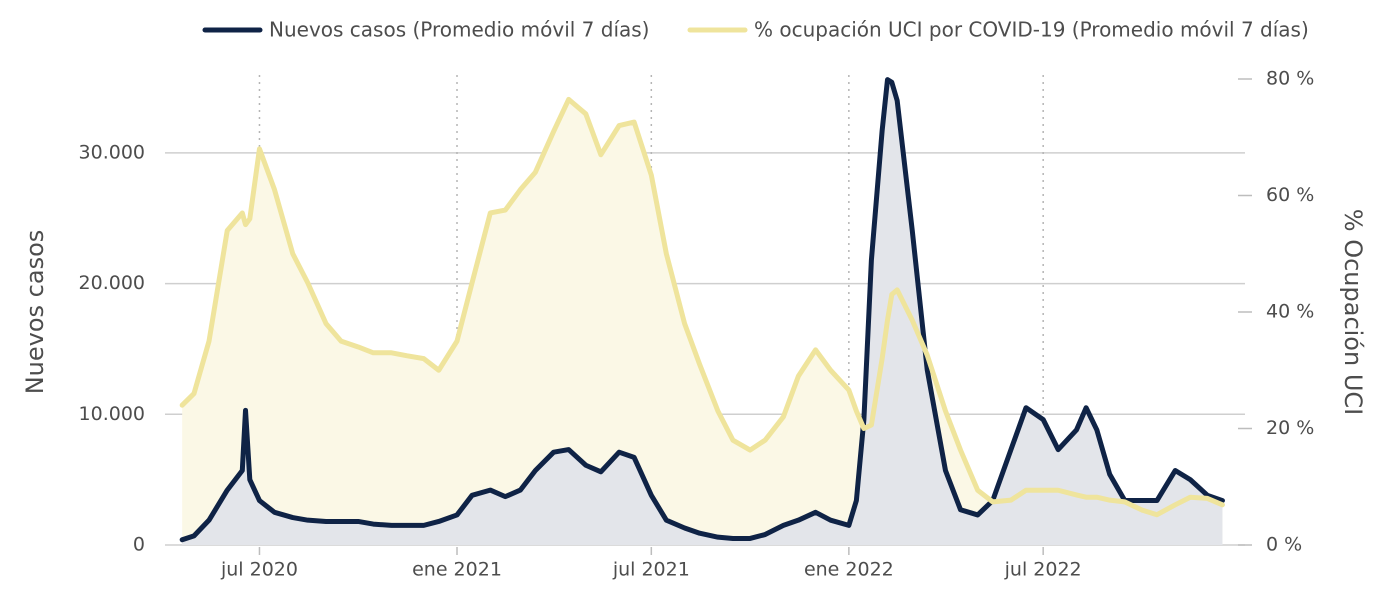 This screenshot has height=591, width=1396. What do you see at coordinates (1290, 312) in the screenshot?
I see `y2-tick-label: 40 %` at bounding box center [1290, 312].